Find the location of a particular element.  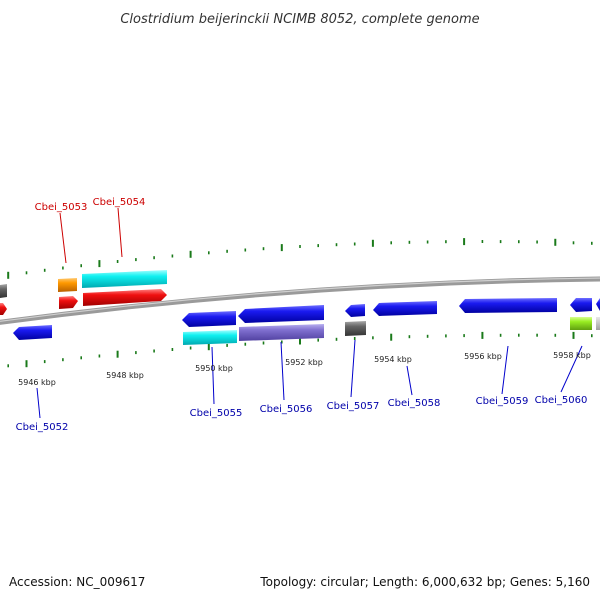

scale-label: 5952 kbp is located at coordinates (304, 362).